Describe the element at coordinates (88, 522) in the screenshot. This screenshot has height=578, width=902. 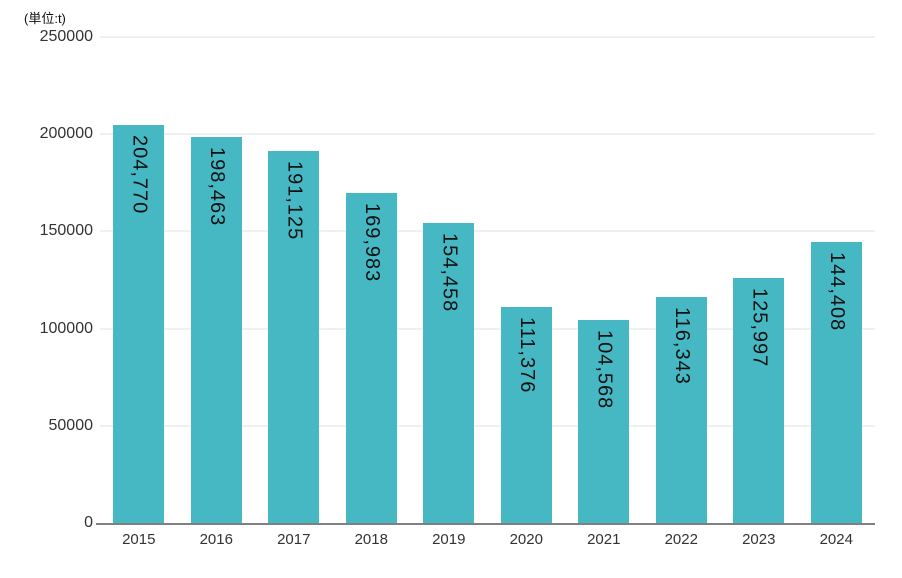
I see `y-tick-label: 0` at that location.